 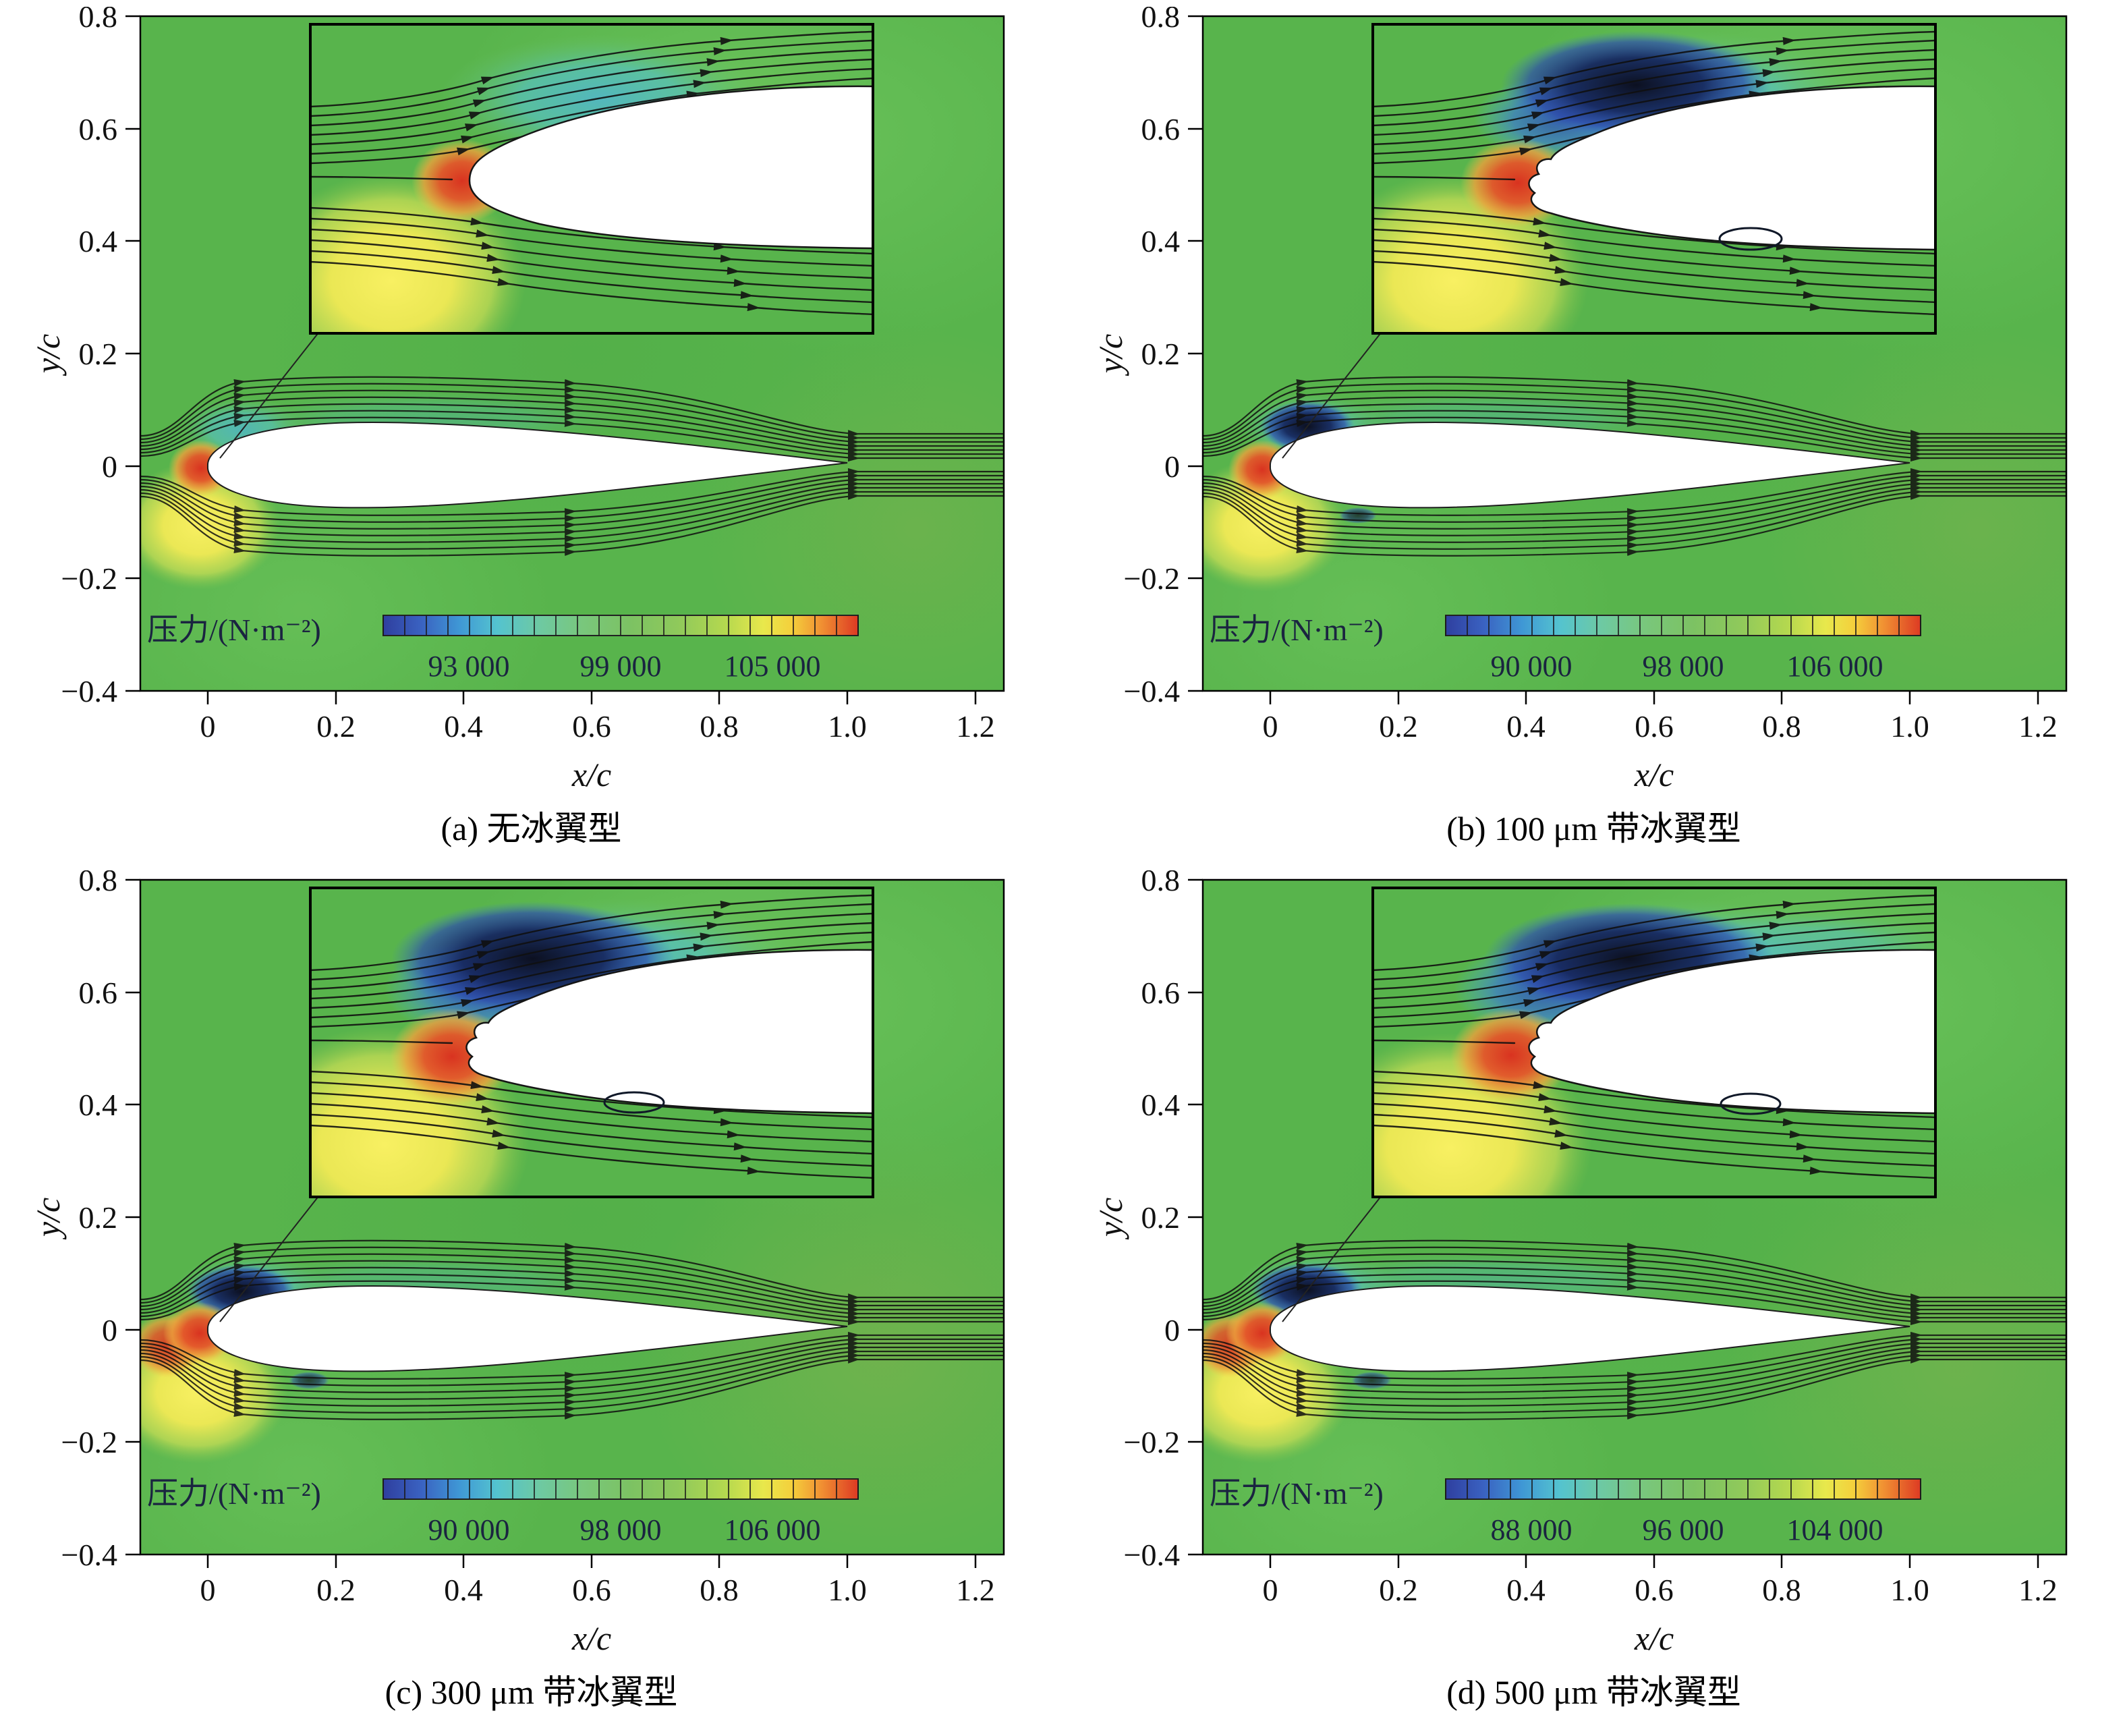 I want to click on colorbar-tick-label: 105 000, so click(x=772, y=666).